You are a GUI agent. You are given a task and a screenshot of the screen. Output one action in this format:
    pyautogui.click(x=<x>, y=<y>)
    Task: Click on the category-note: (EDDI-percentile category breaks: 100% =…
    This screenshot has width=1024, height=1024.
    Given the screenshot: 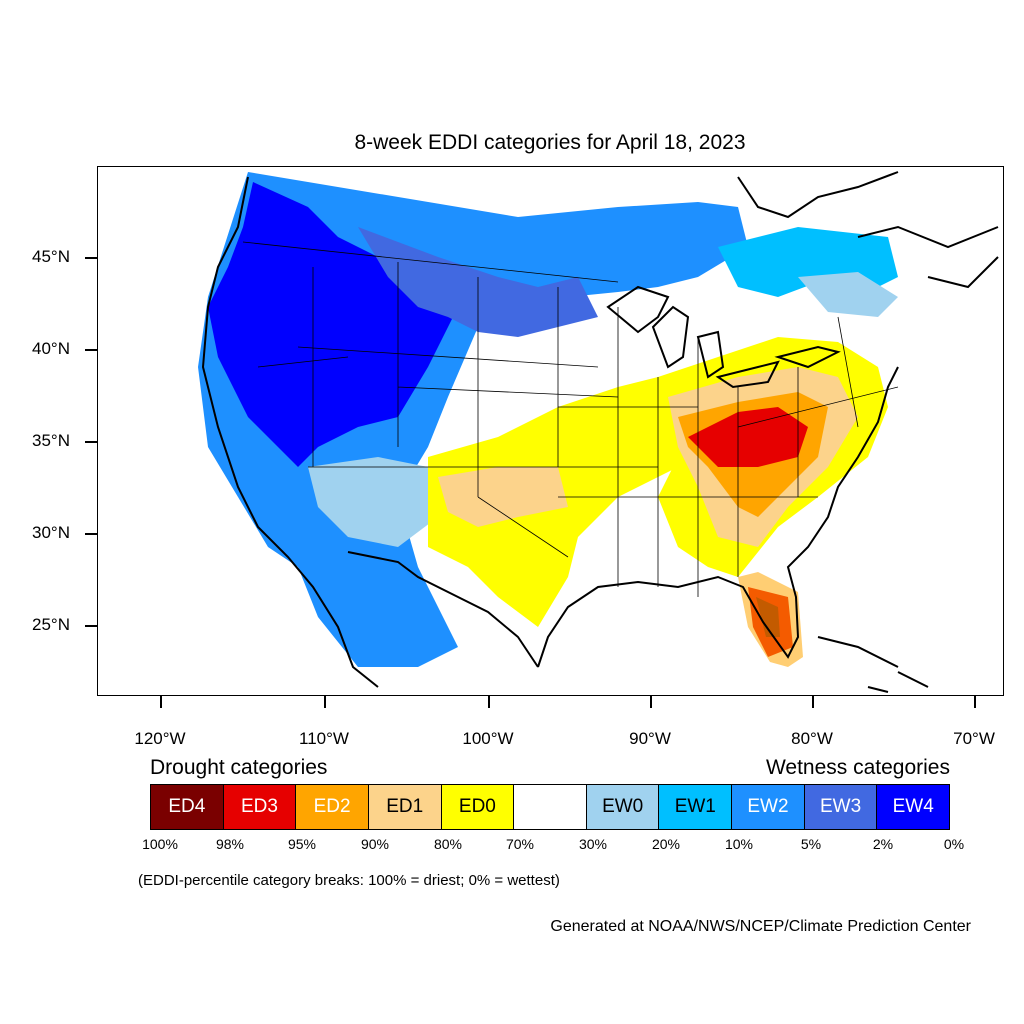 What is the action you would take?
    pyautogui.click(x=349, y=880)
    